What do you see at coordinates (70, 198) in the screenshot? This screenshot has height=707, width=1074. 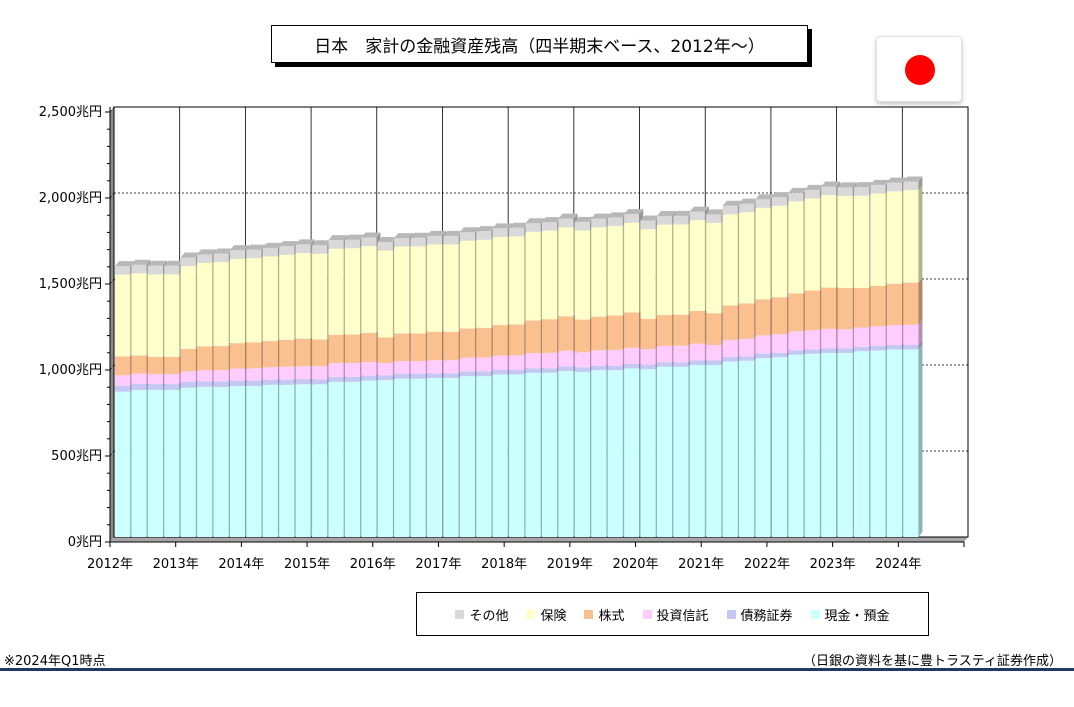 I see `y-tick-label: 2,000兆円` at bounding box center [70, 198].